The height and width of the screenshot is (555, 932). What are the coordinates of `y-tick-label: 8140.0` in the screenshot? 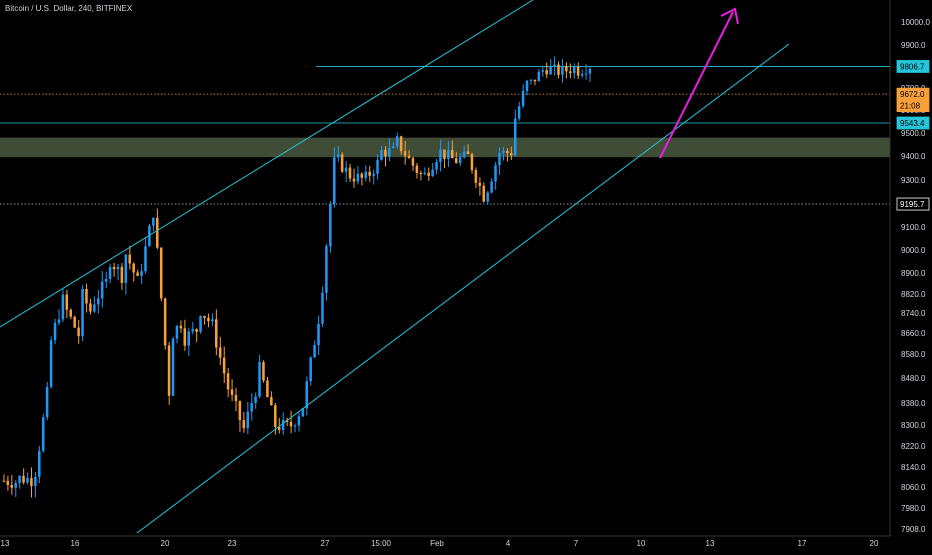 It's located at (913, 467).